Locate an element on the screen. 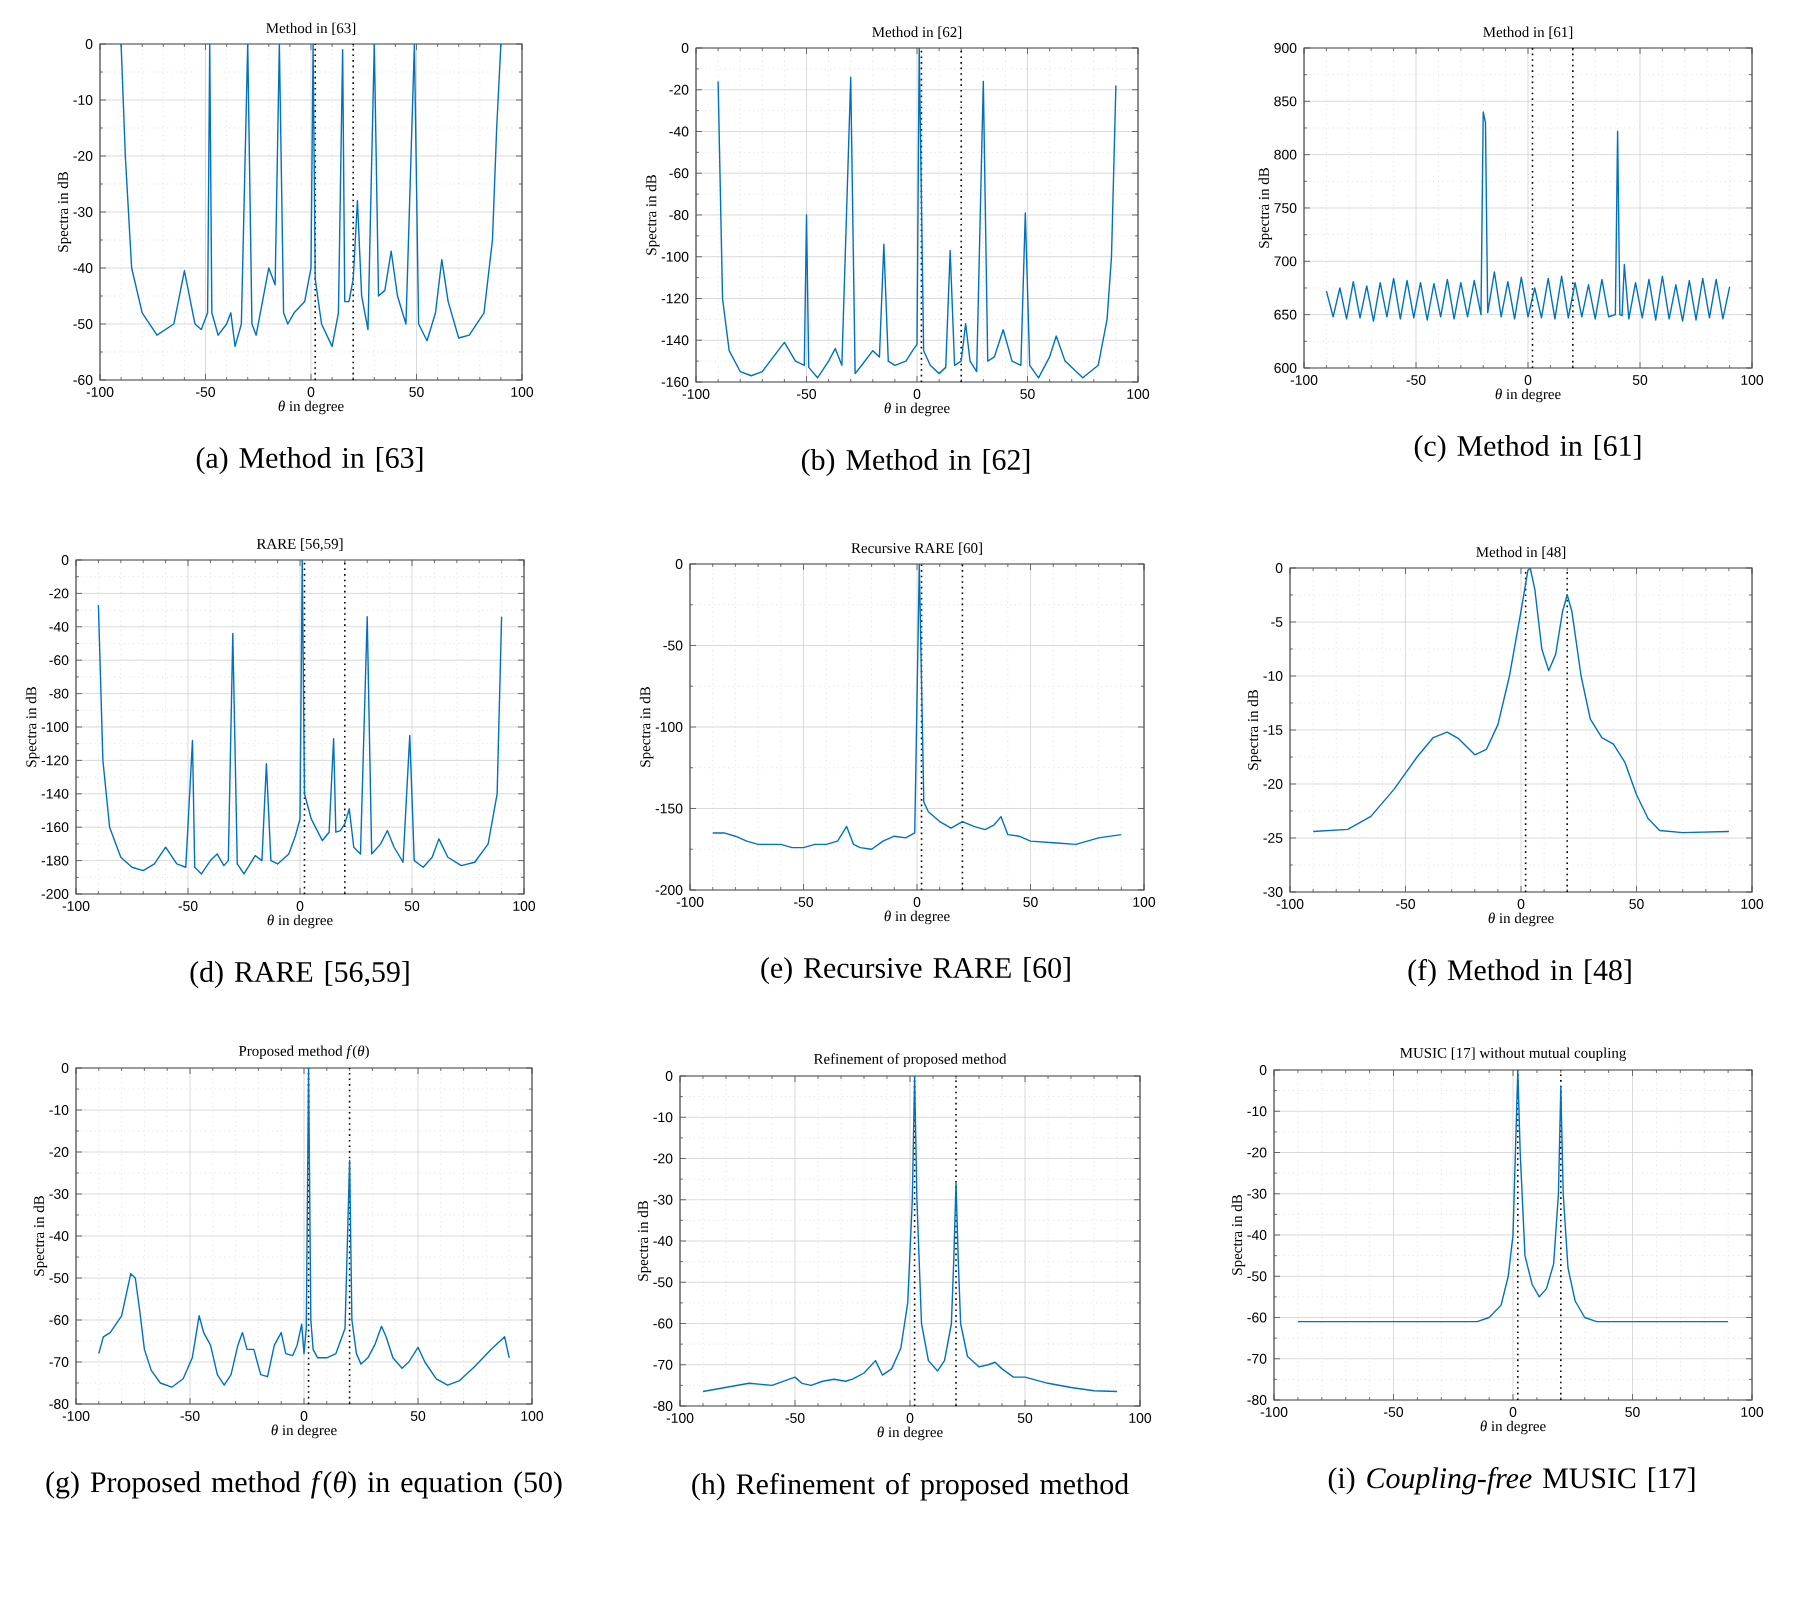  text: (e) Recursive RARE [60] is located at coordinates (915, 971).